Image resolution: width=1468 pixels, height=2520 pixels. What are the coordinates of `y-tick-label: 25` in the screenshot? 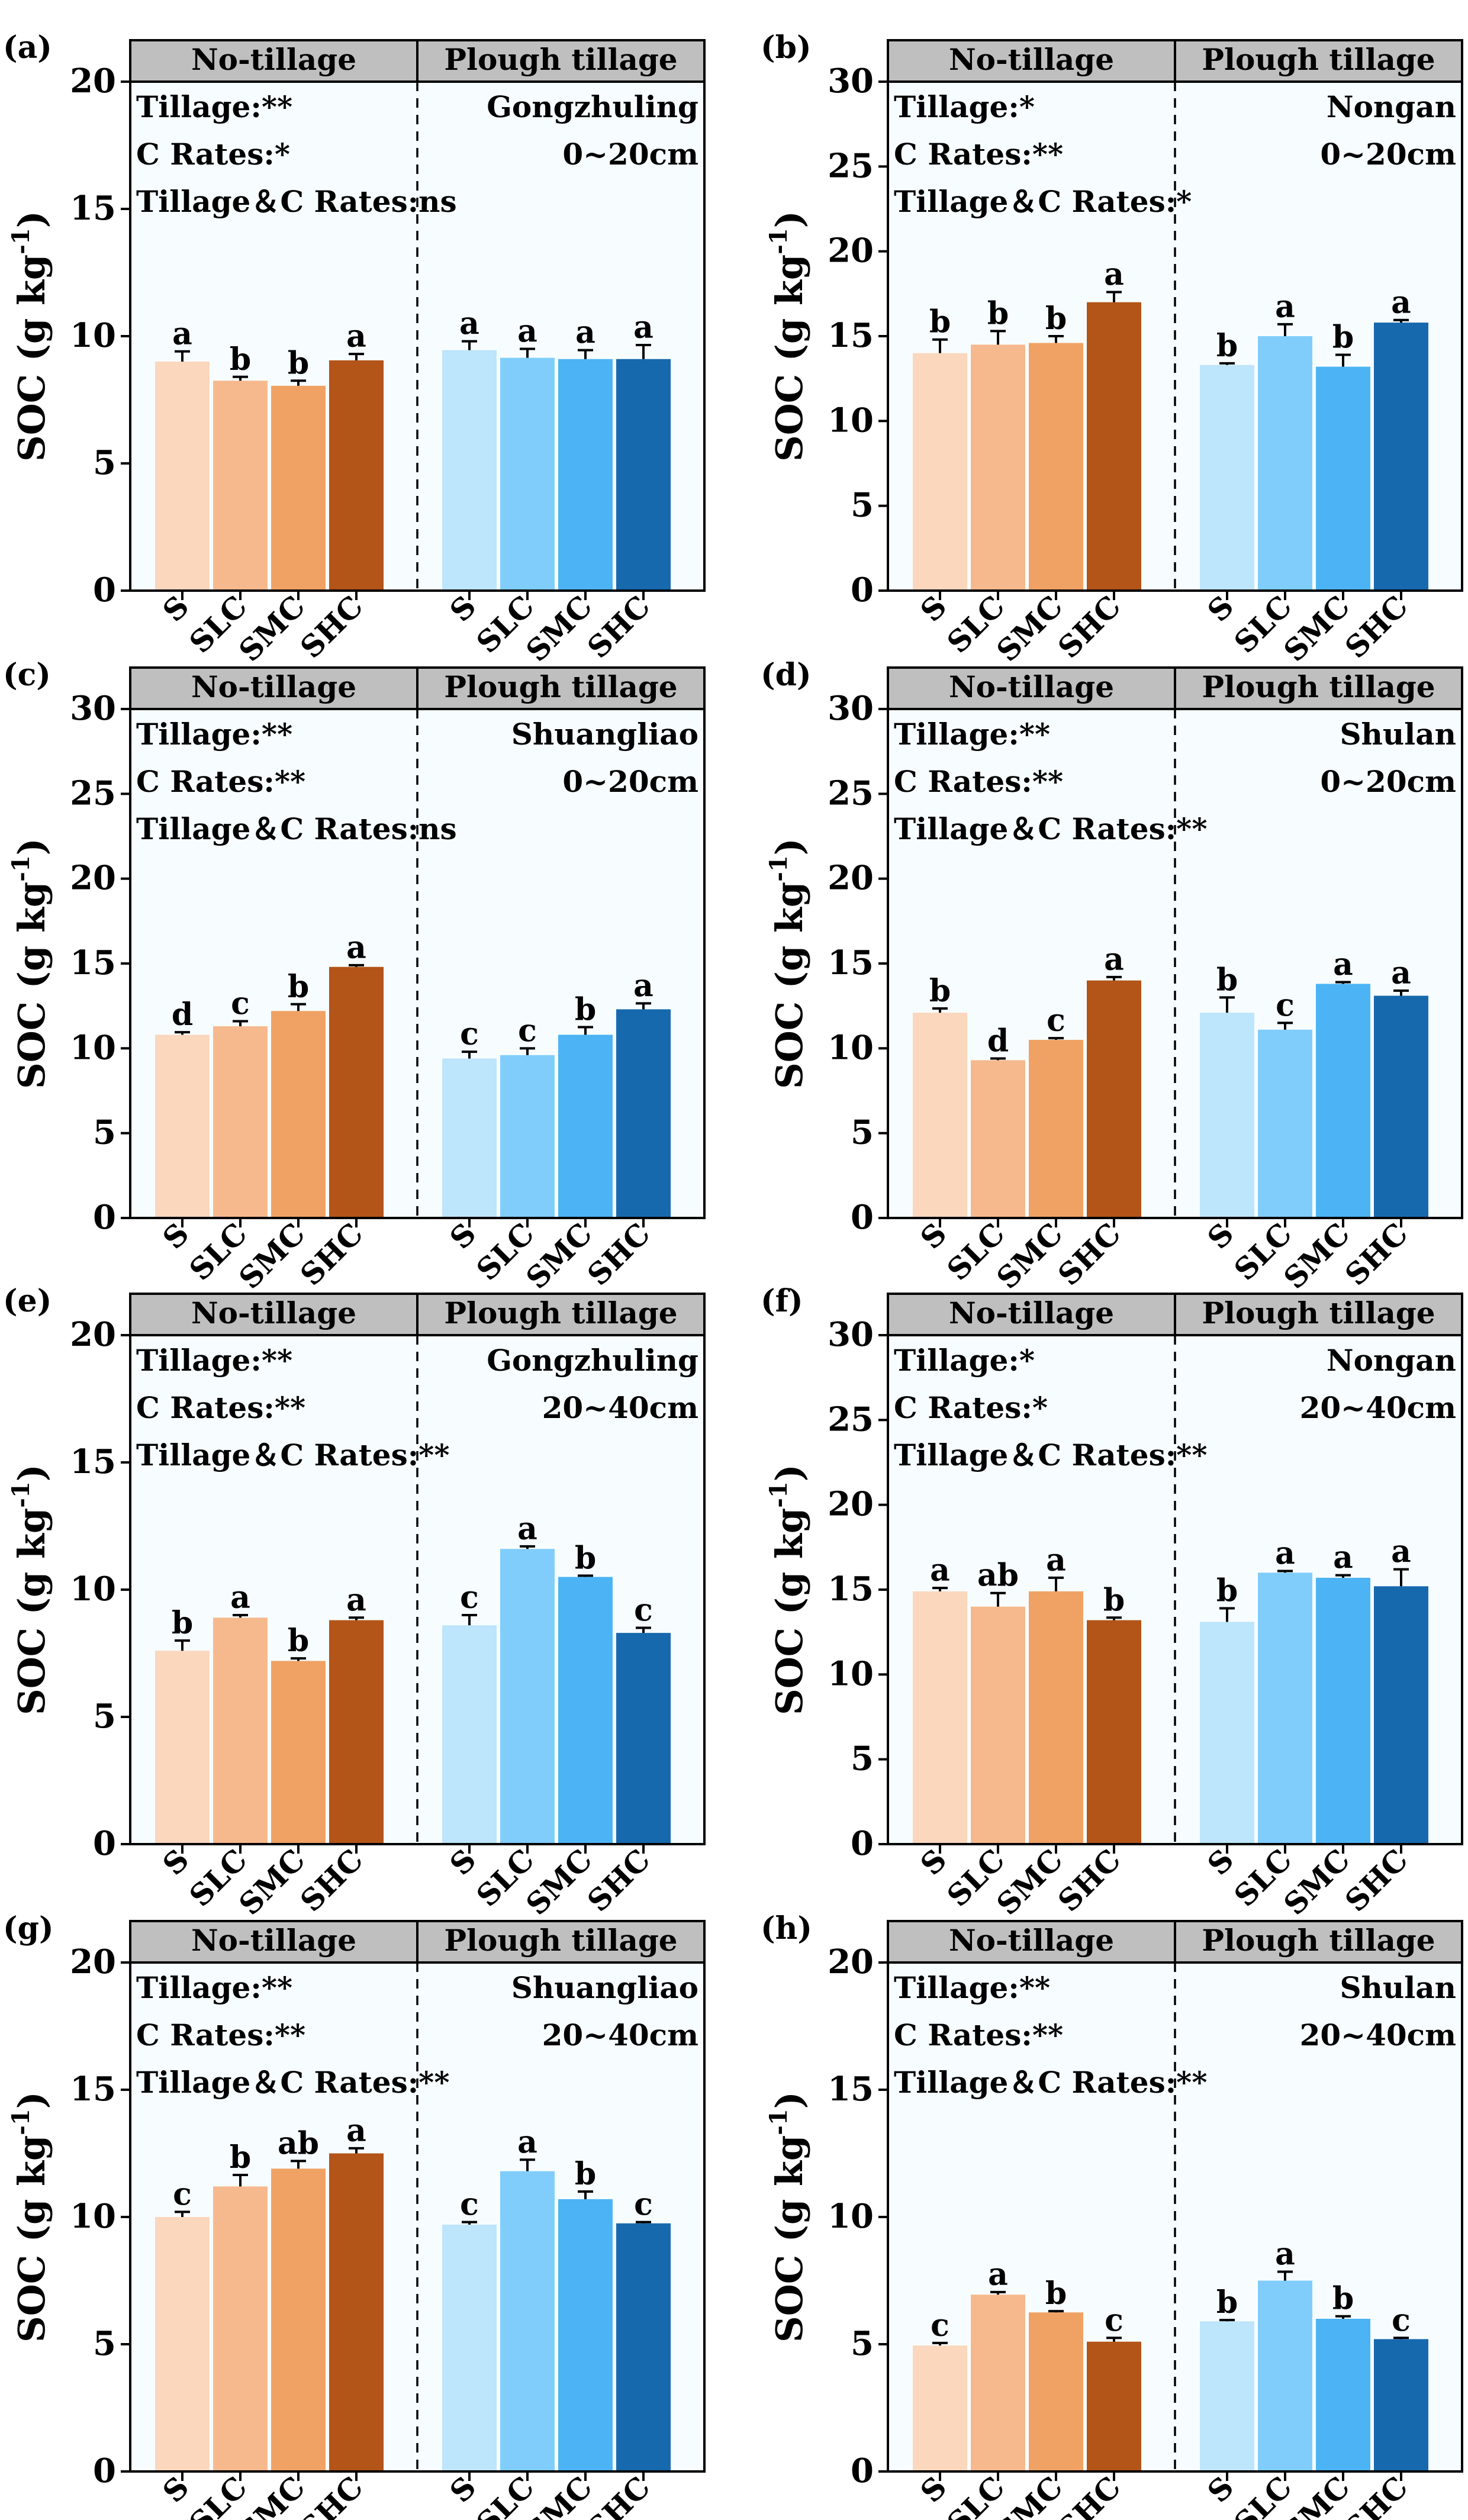 It's located at (851, 1419).